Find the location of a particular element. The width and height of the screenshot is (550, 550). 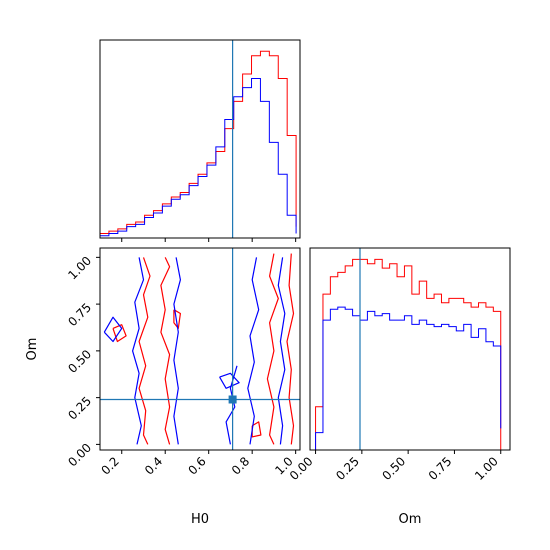

om-hist-series-2-step is located at coordinates (408, 378).